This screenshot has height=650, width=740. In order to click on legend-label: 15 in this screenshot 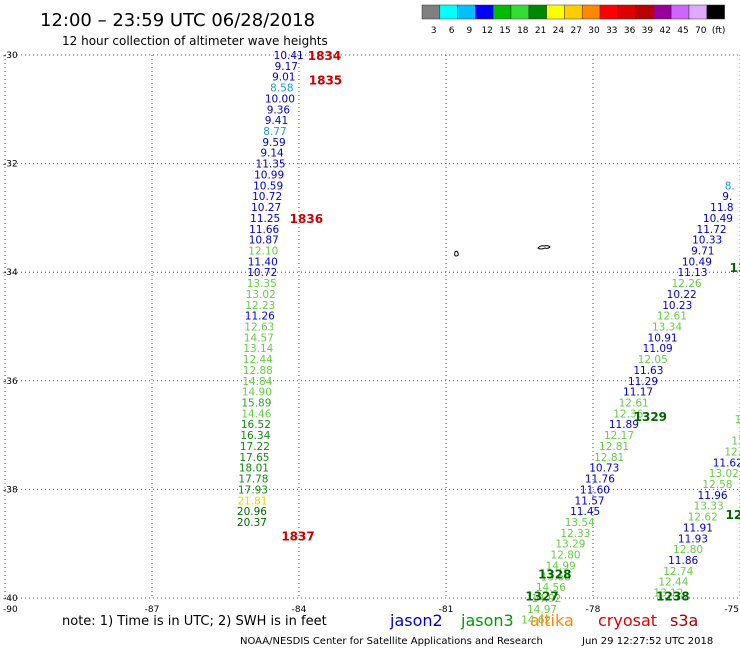, I will do `click(504, 31)`.